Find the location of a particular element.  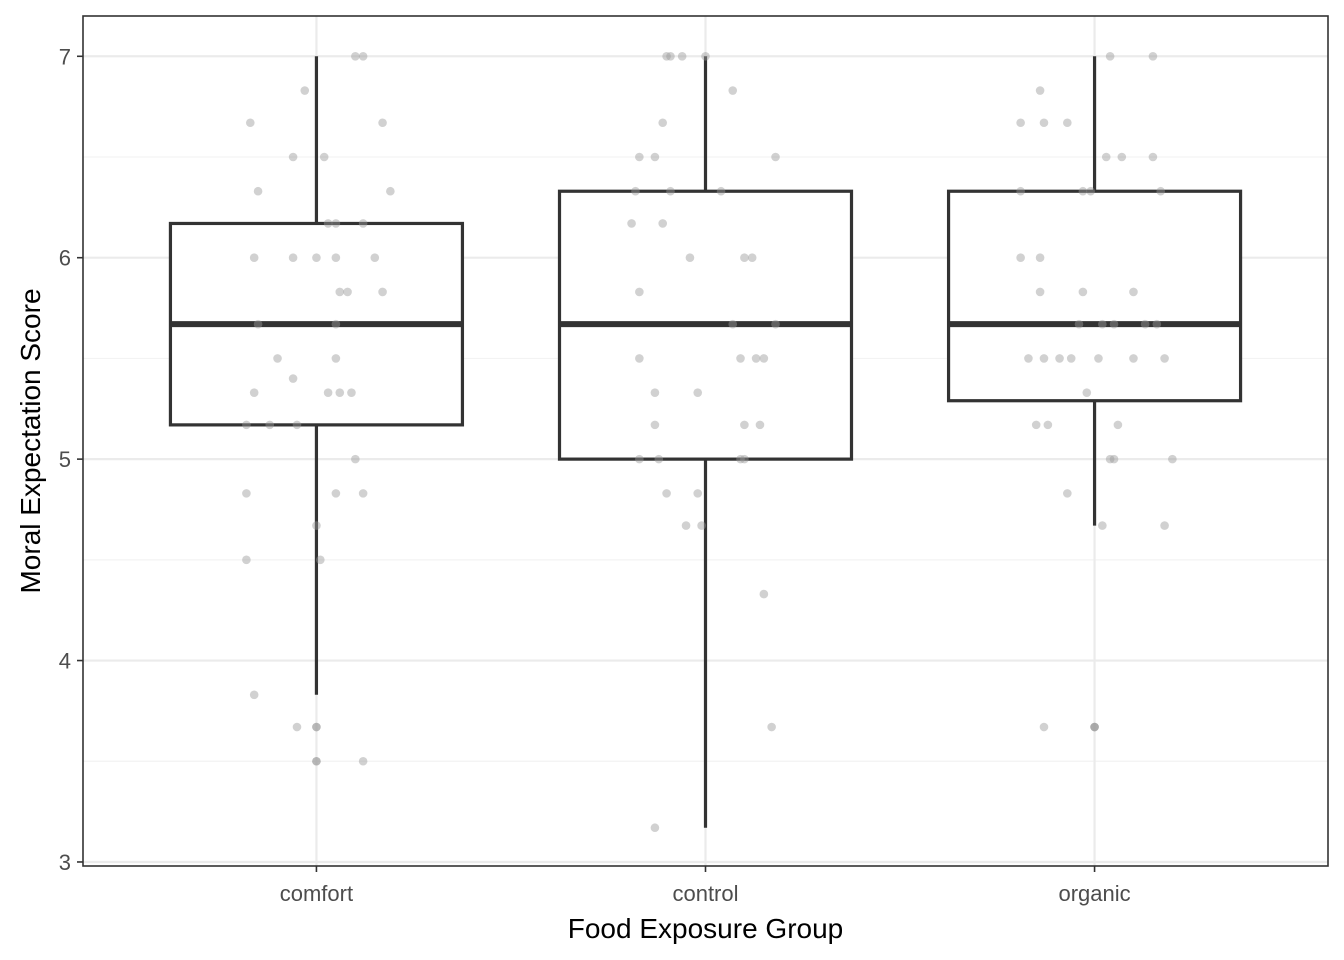

x-tick-label-control: control is located at coordinates (705, 893).